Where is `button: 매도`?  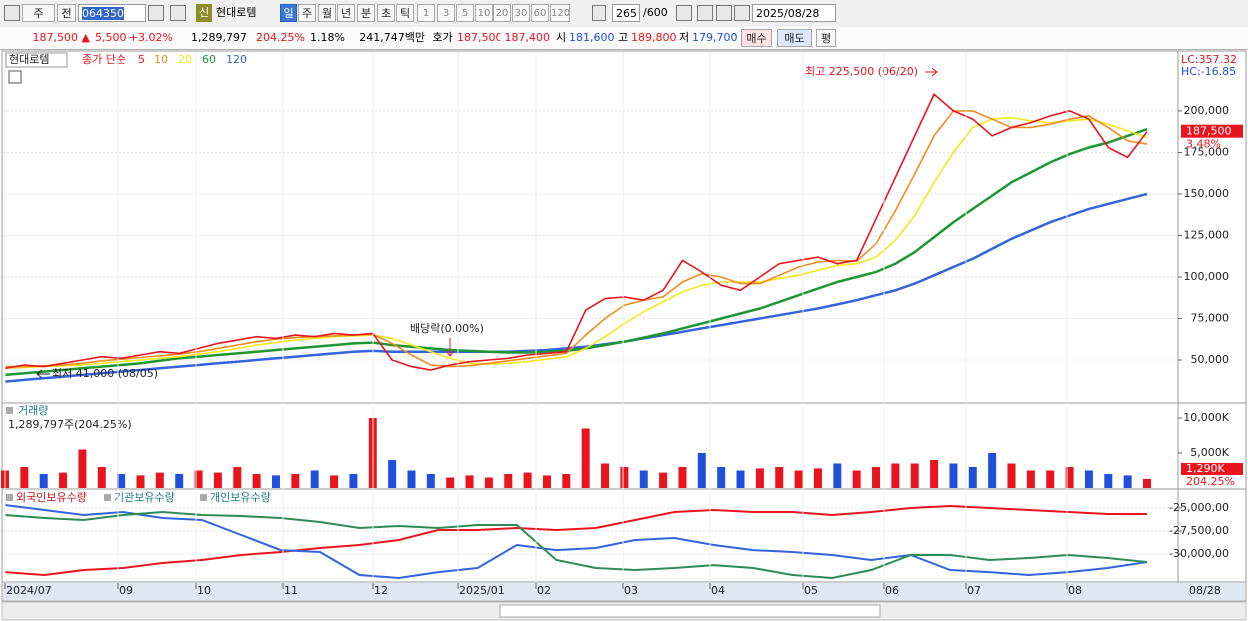 button: 매도 is located at coordinates (794, 38).